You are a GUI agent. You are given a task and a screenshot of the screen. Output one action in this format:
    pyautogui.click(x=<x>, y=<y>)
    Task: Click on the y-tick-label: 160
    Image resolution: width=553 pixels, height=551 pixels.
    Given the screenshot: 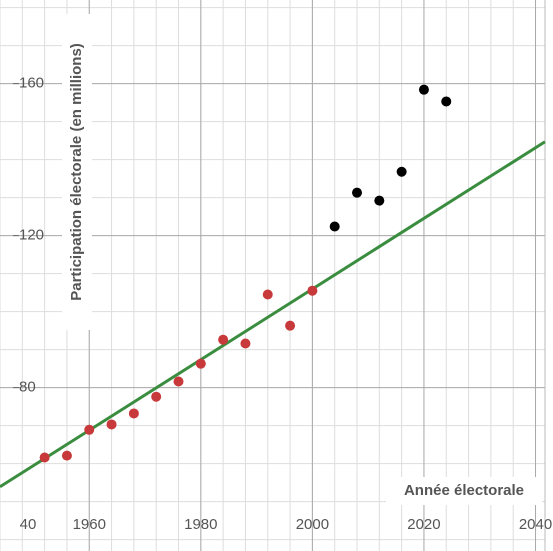 What is the action you would take?
    pyautogui.click(x=31, y=83)
    